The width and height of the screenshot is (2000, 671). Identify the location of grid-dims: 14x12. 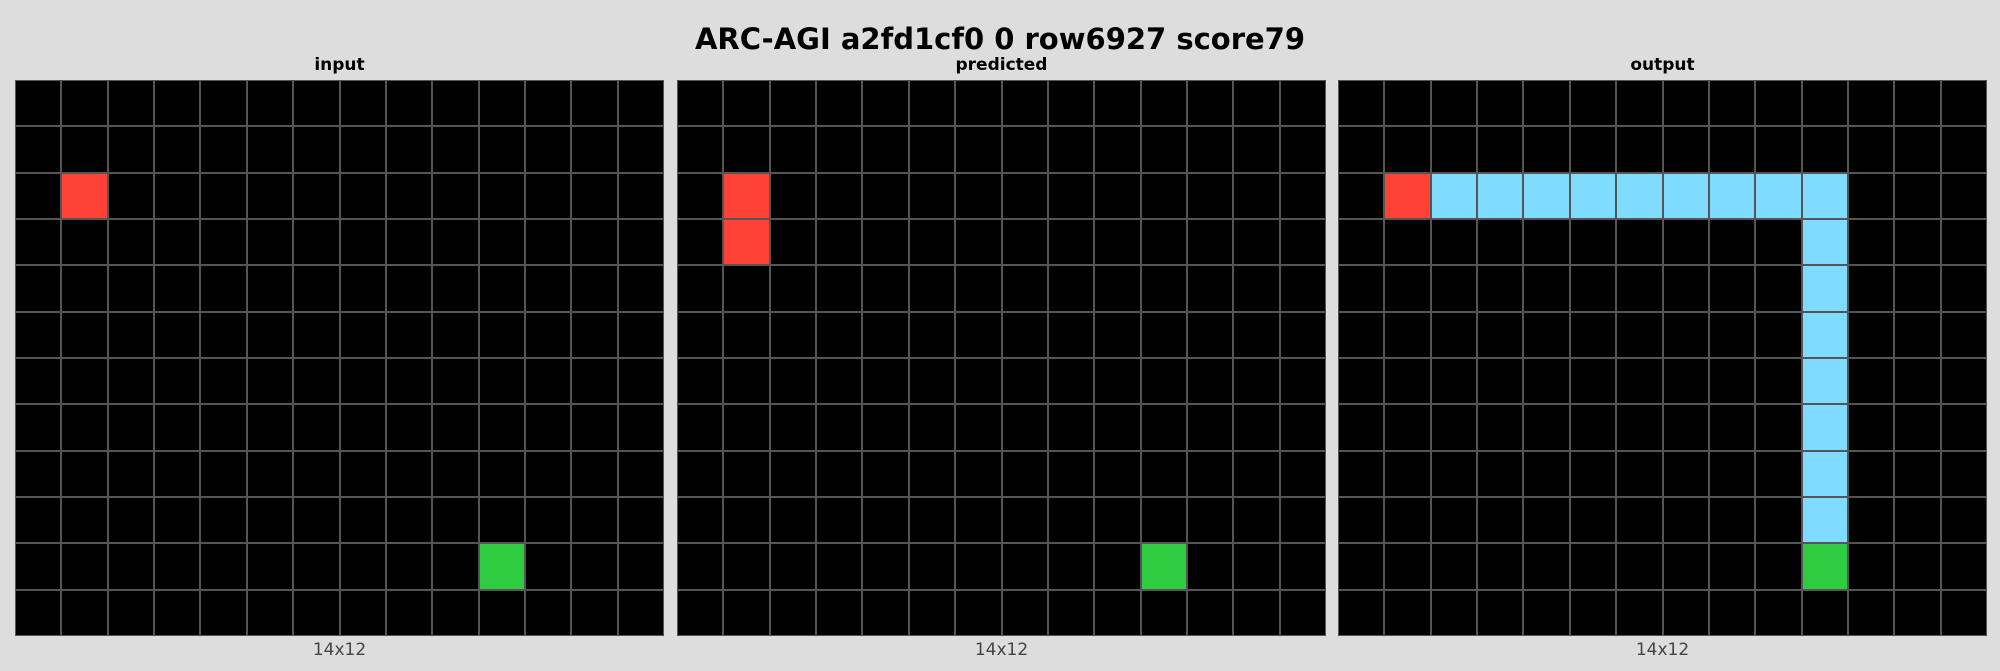
(1001, 650).